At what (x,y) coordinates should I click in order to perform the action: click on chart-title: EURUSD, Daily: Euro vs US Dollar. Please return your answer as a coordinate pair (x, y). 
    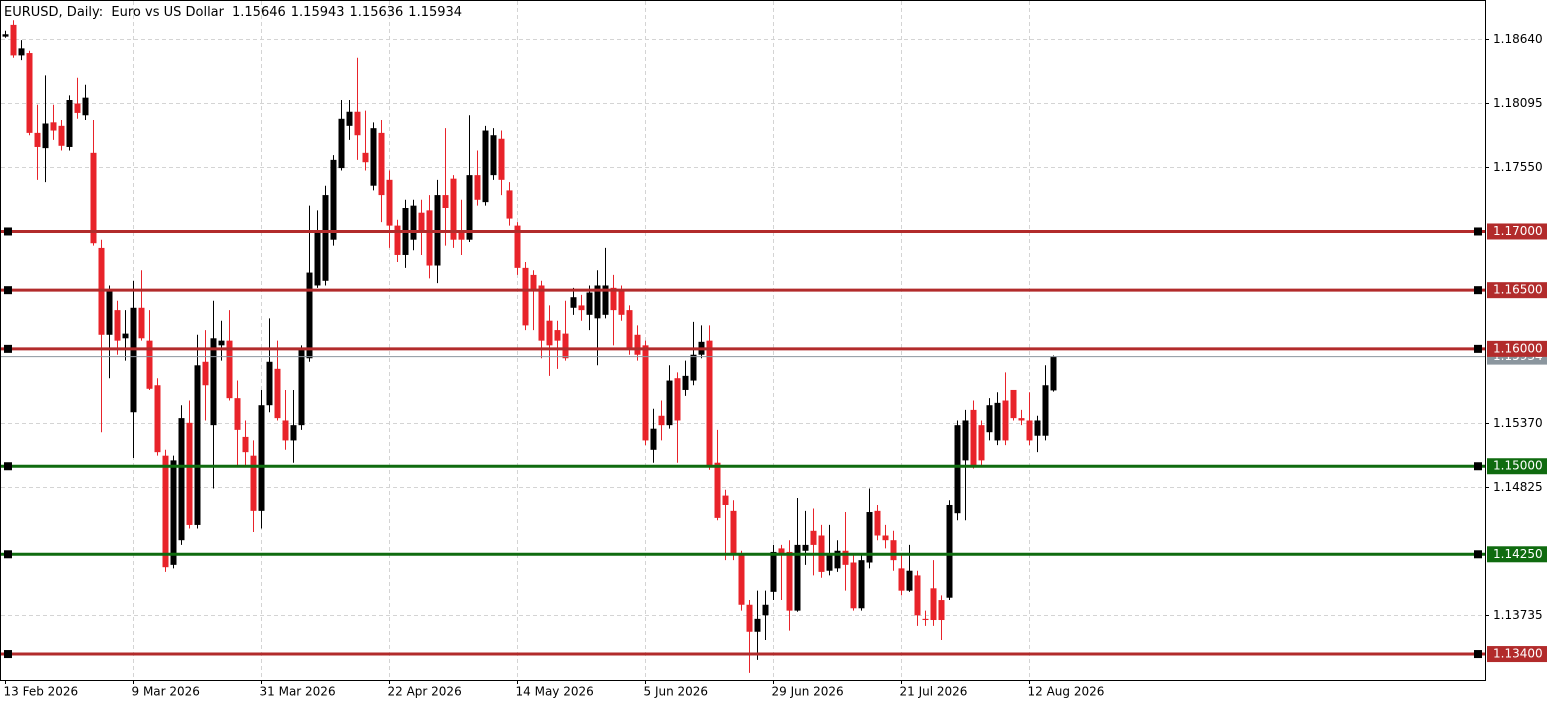
    Looking at the image, I should click on (114, 12).